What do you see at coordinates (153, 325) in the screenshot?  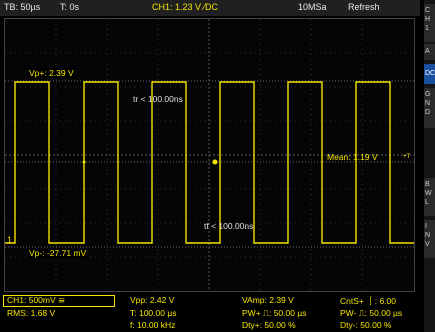 I see `frequency-readout: f: 10.00 kHz` at bounding box center [153, 325].